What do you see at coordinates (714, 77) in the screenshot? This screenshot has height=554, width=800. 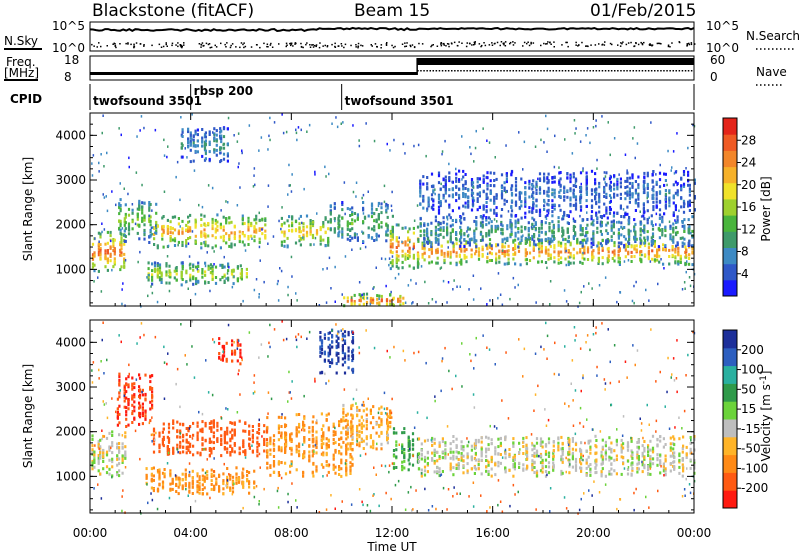 I see `nave-tick-bottom: 0` at bounding box center [714, 77].